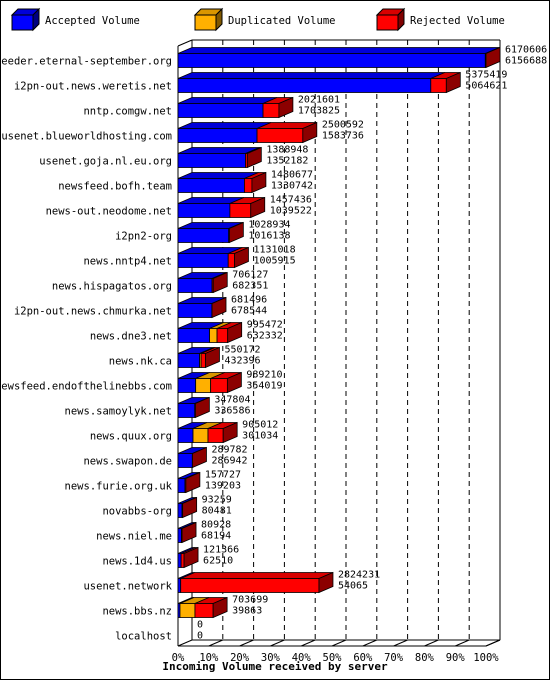 The image size is (550, 680). I want to click on server-label: usenet.network, so click(127, 587).